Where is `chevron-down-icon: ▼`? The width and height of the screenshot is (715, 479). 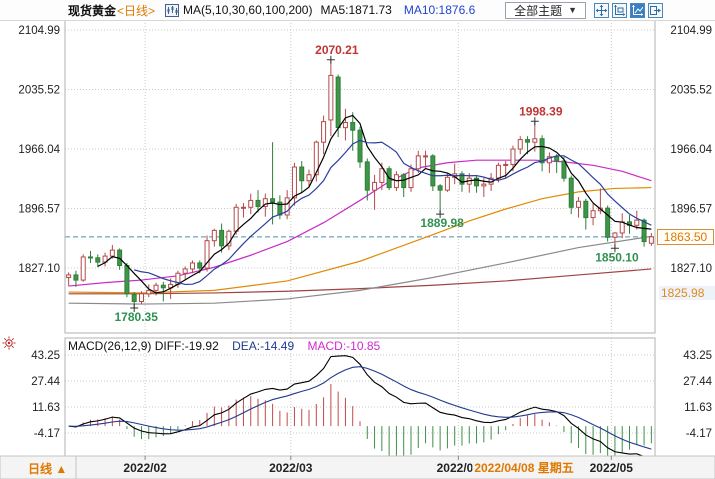
chevron-down-icon: ▼ is located at coordinates (572, 10).